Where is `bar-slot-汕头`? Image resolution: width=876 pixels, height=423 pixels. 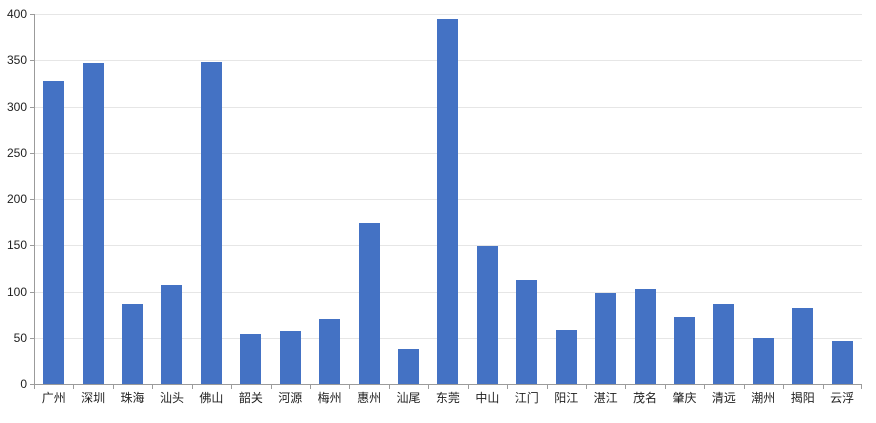
bar-slot-汕头 is located at coordinates (171, 199).